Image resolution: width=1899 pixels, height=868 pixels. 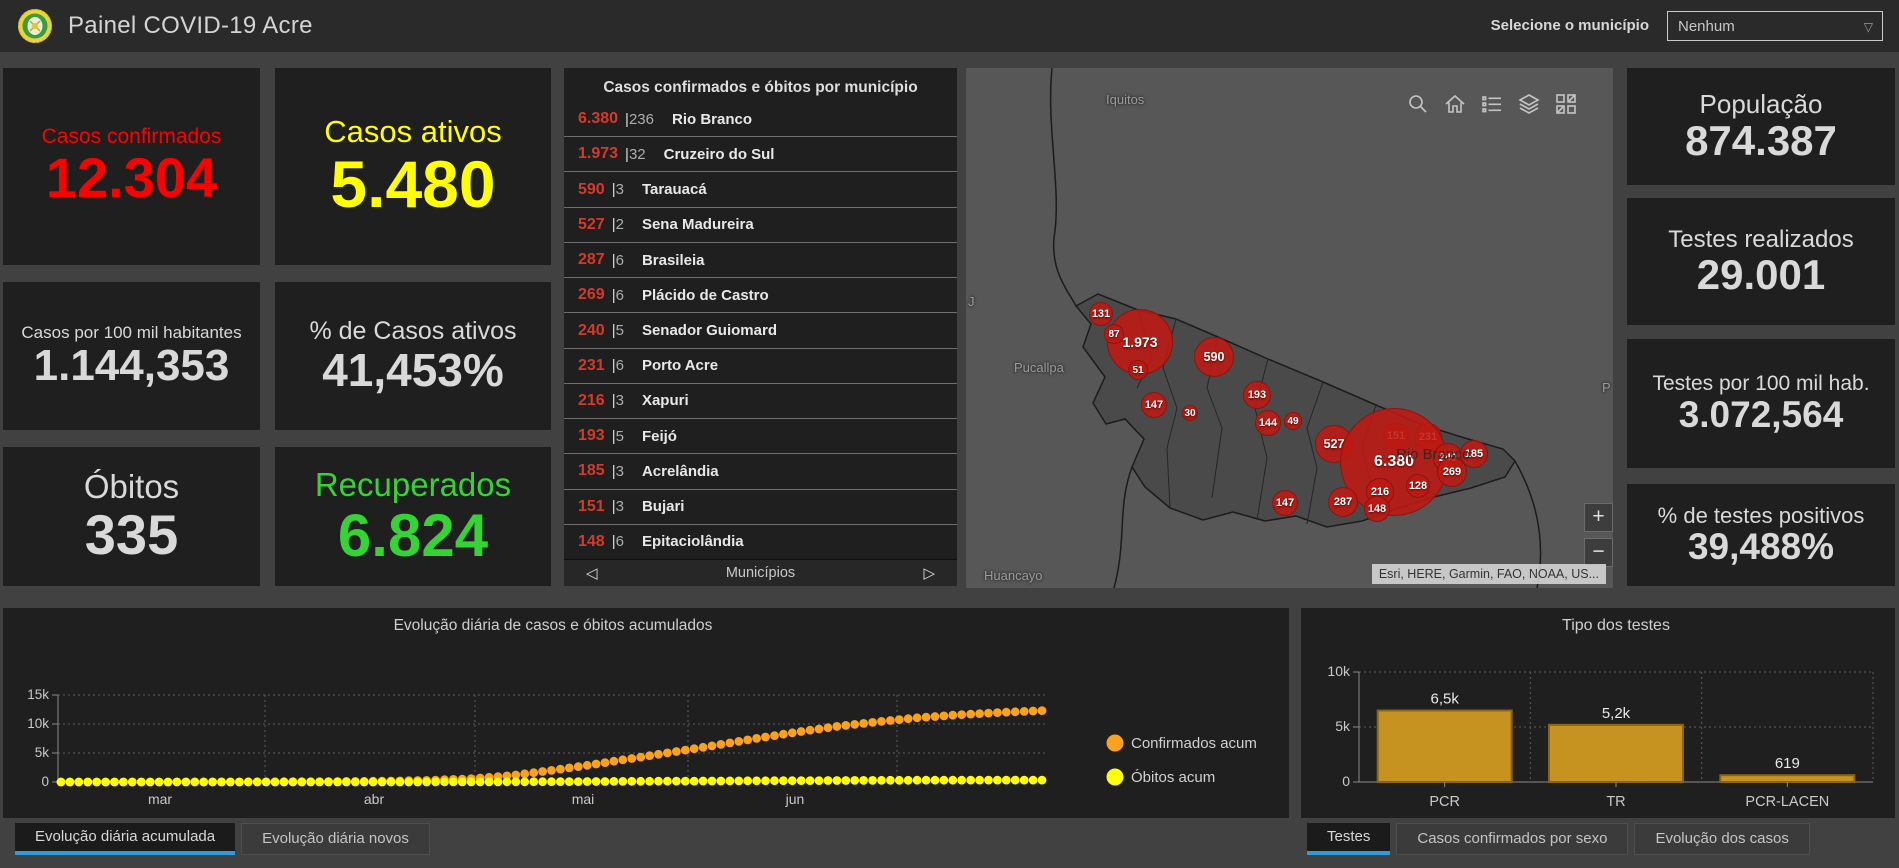 What do you see at coordinates (1101, 314) in the screenshot?
I see `case-bubble-131: 131` at bounding box center [1101, 314].